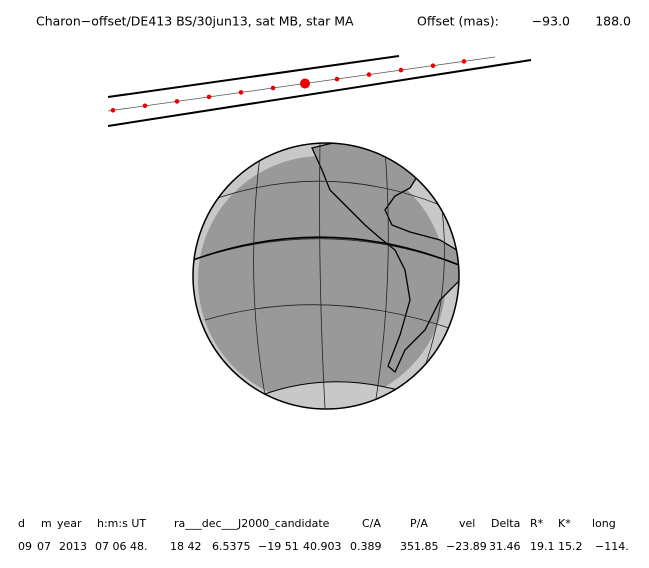 The height and width of the screenshot is (568, 649). What do you see at coordinates (505, 523) in the screenshot?
I see `column-header: Delta` at bounding box center [505, 523].